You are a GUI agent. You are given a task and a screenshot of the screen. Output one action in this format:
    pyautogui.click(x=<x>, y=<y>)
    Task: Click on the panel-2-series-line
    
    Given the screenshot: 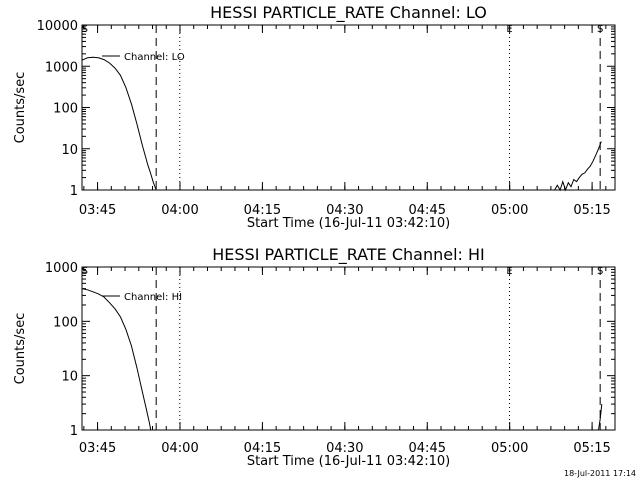 What is the action you would take?
    pyautogui.click(x=116, y=359)
    